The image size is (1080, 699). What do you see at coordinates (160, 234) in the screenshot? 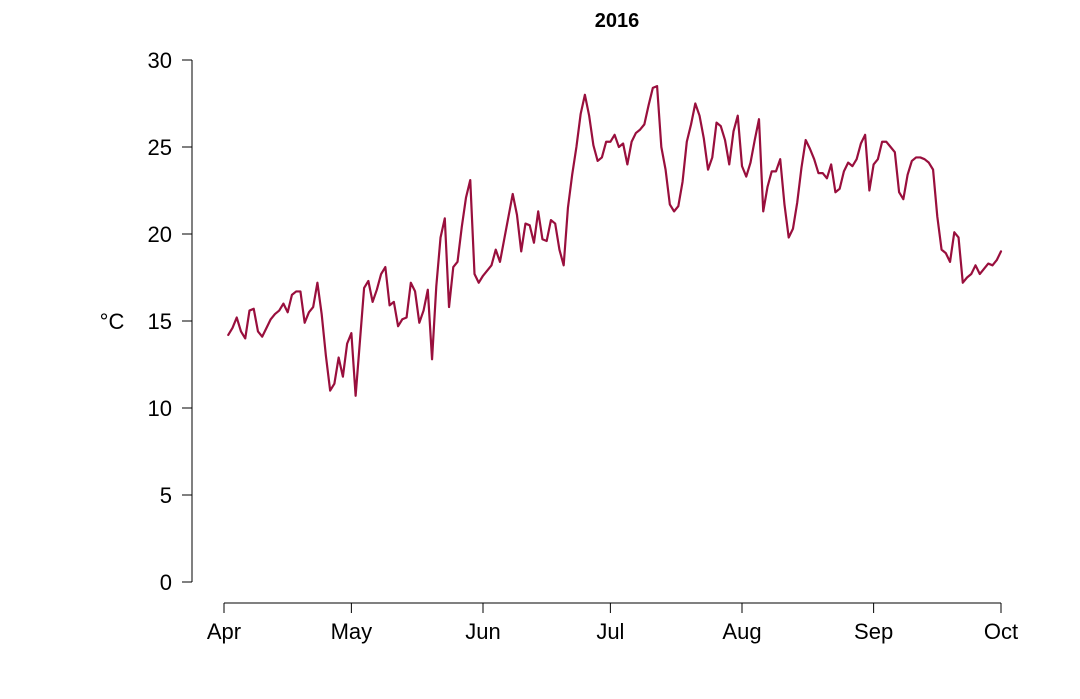
I see `y-tick-label: 20` at bounding box center [160, 234].